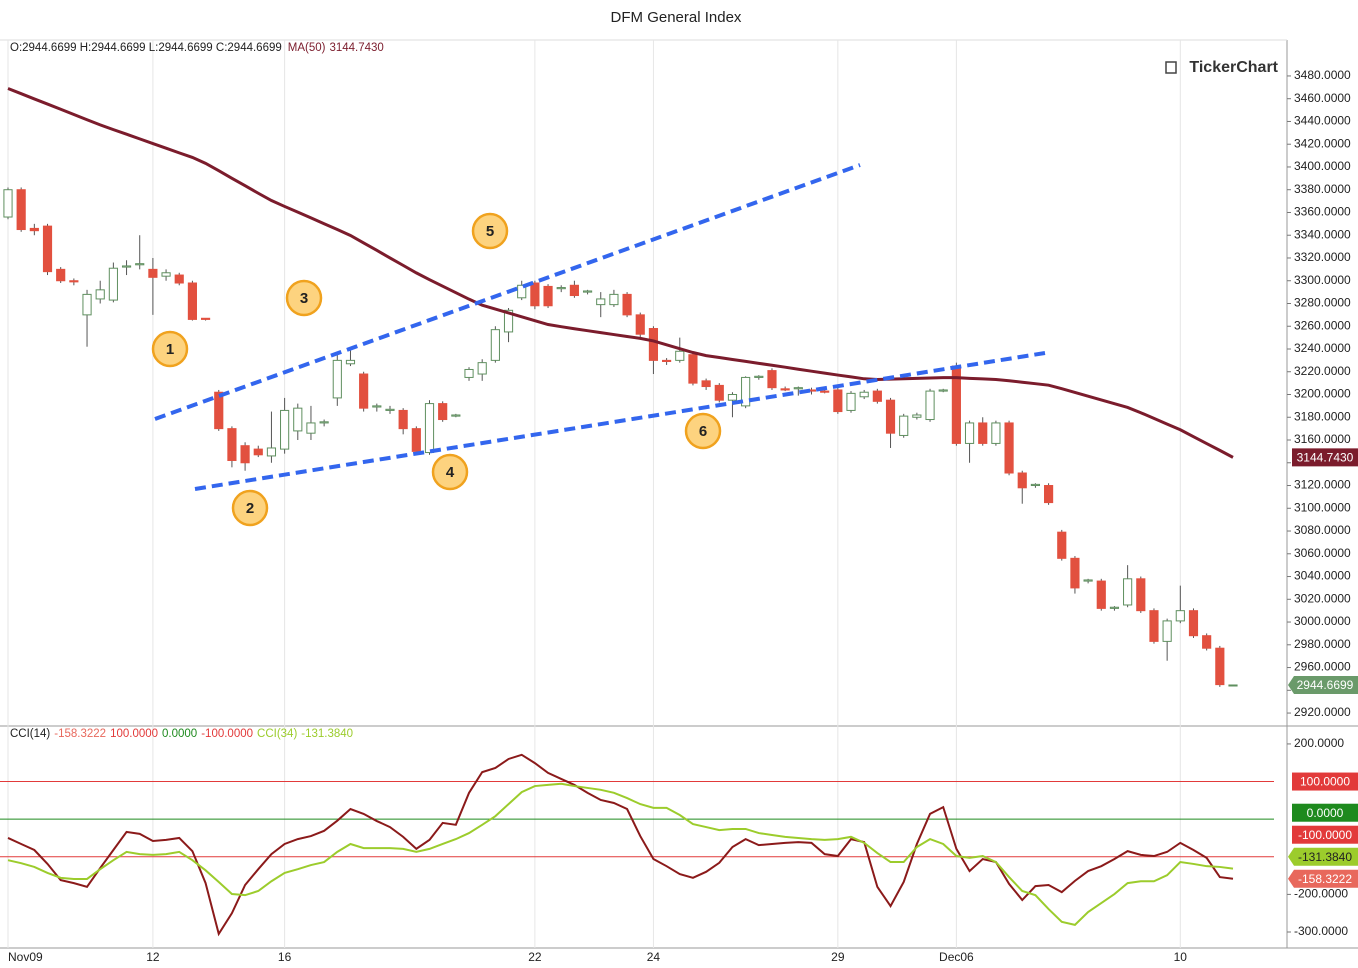 Image resolution: width=1358 pixels, height=968 pixels. Describe the element at coordinates (1322, 166) in the screenshot. I see `y-tick-label: 3400.0000` at that location.